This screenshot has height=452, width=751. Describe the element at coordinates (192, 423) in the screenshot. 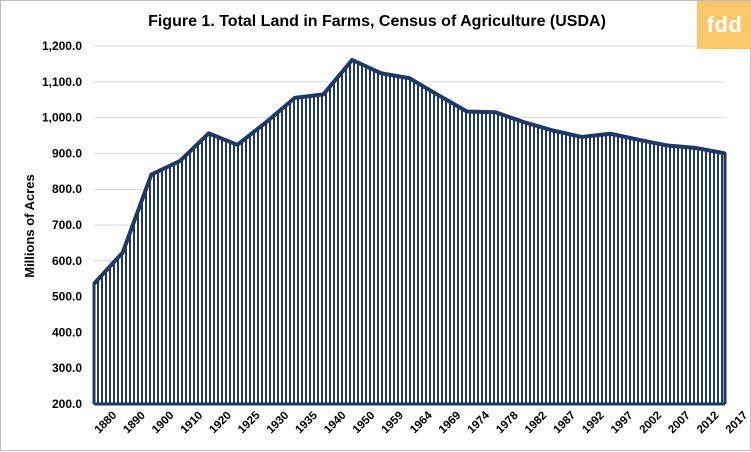

I see `x-tick-label: 1910` at that location.